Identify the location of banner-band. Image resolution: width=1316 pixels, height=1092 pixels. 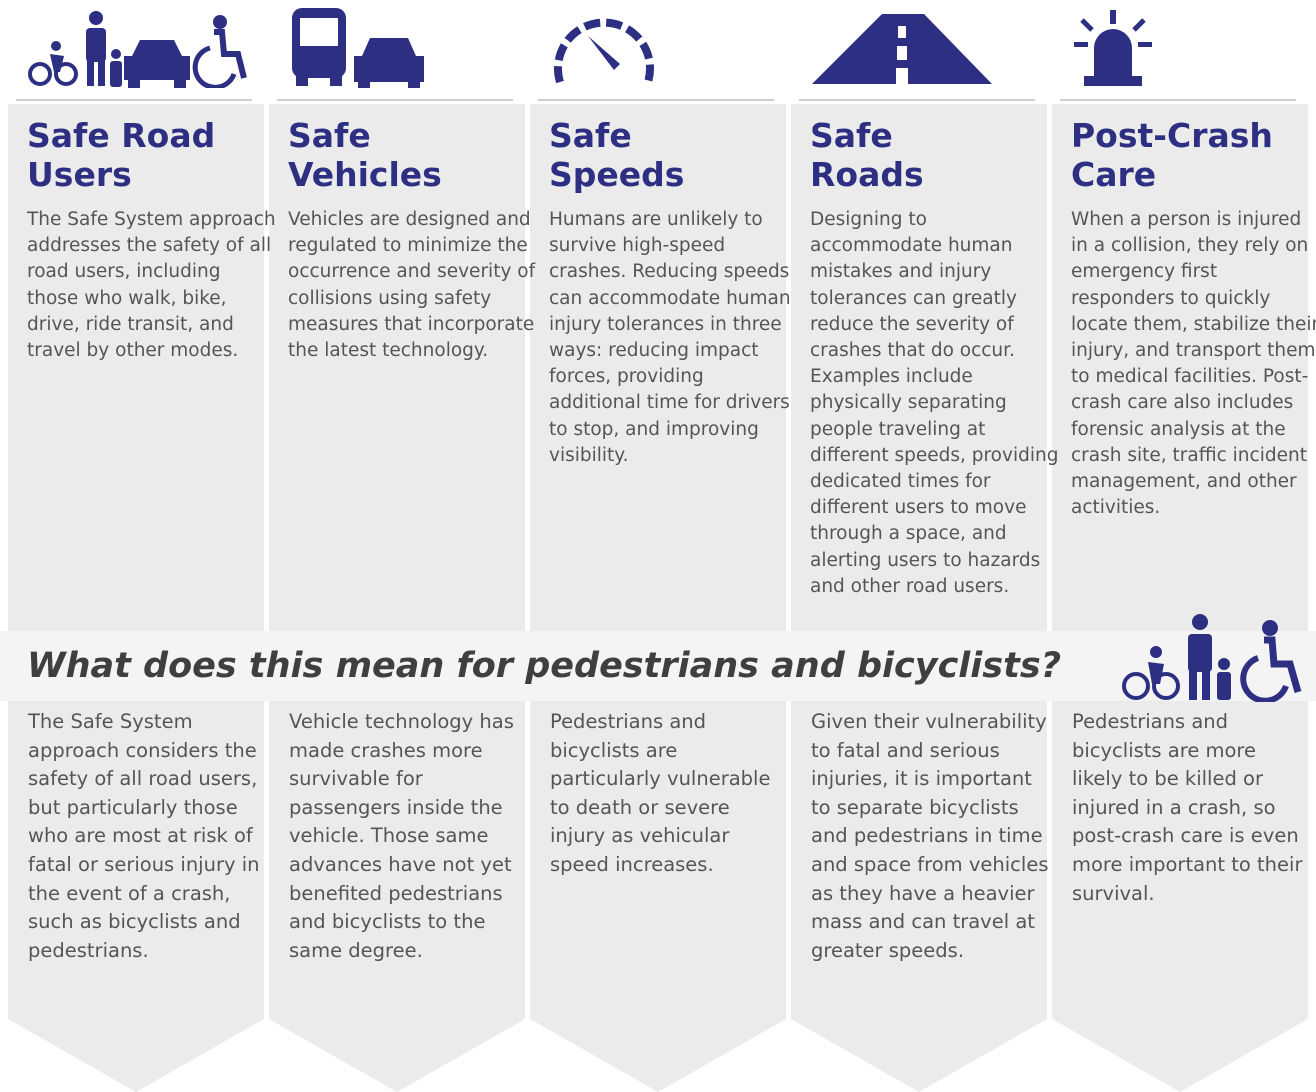
(658, 666).